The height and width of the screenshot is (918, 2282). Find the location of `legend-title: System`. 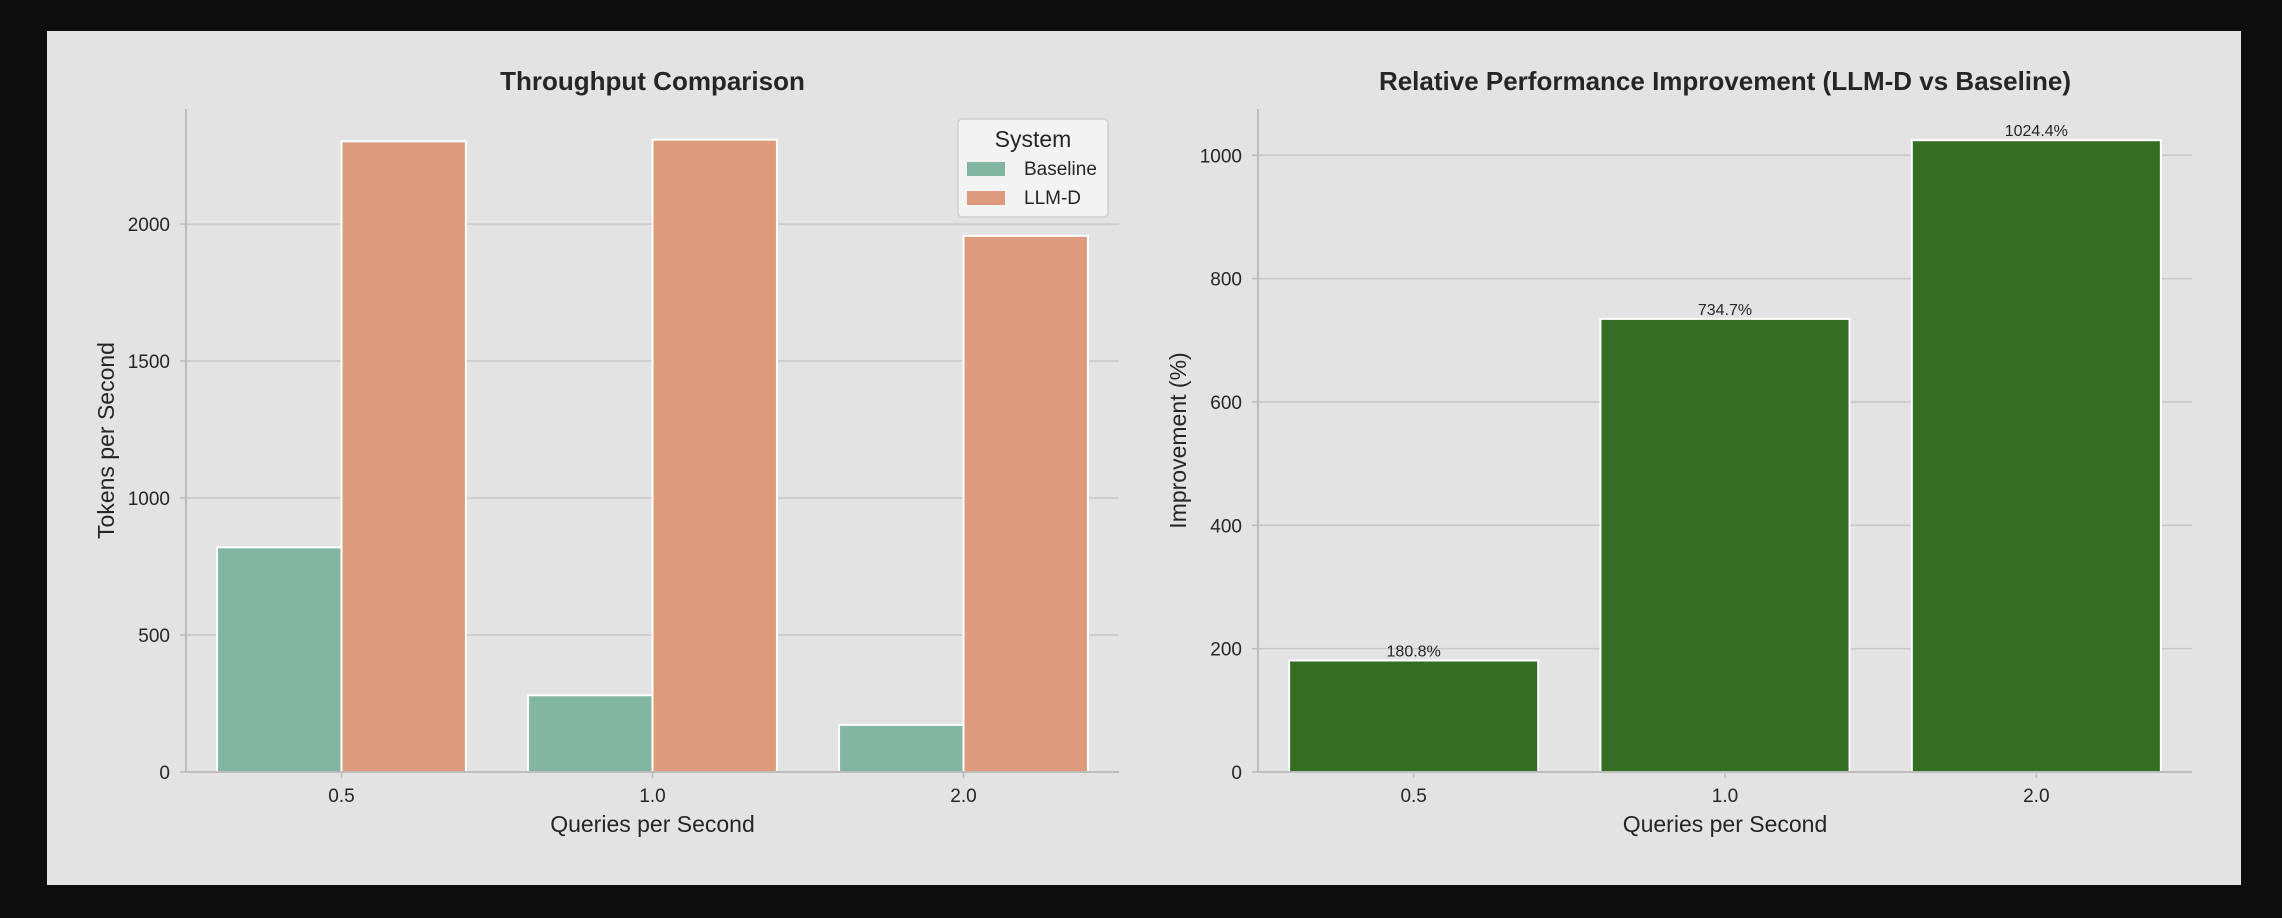

legend-title: System is located at coordinates (1033, 139).